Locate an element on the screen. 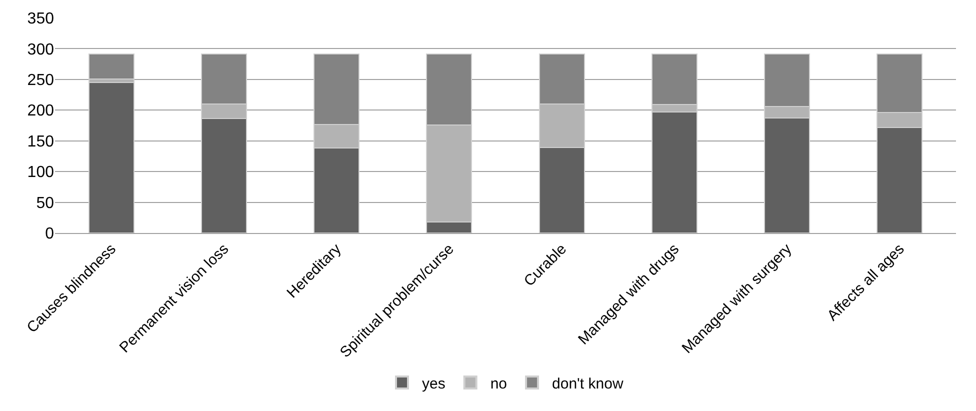  y-tick-label: 150 is located at coordinates (40, 141).